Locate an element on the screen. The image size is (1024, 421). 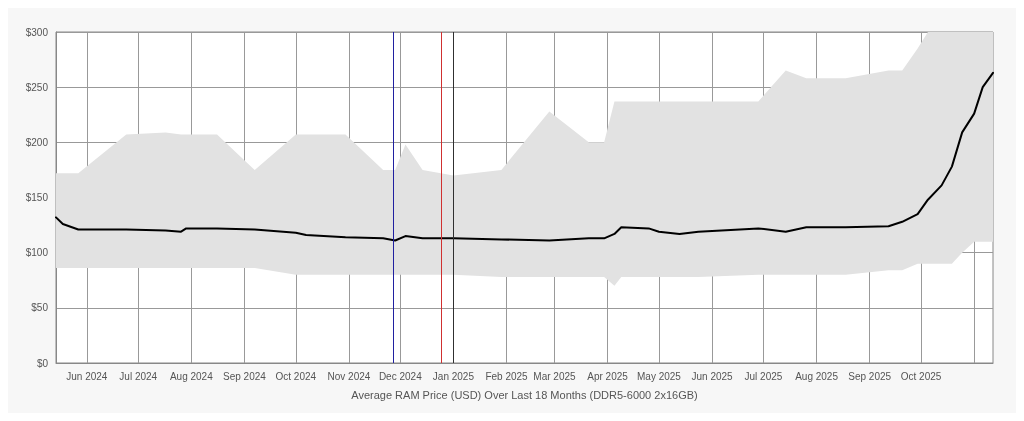
x-tick-label: Jun 2024 is located at coordinates (87, 376).